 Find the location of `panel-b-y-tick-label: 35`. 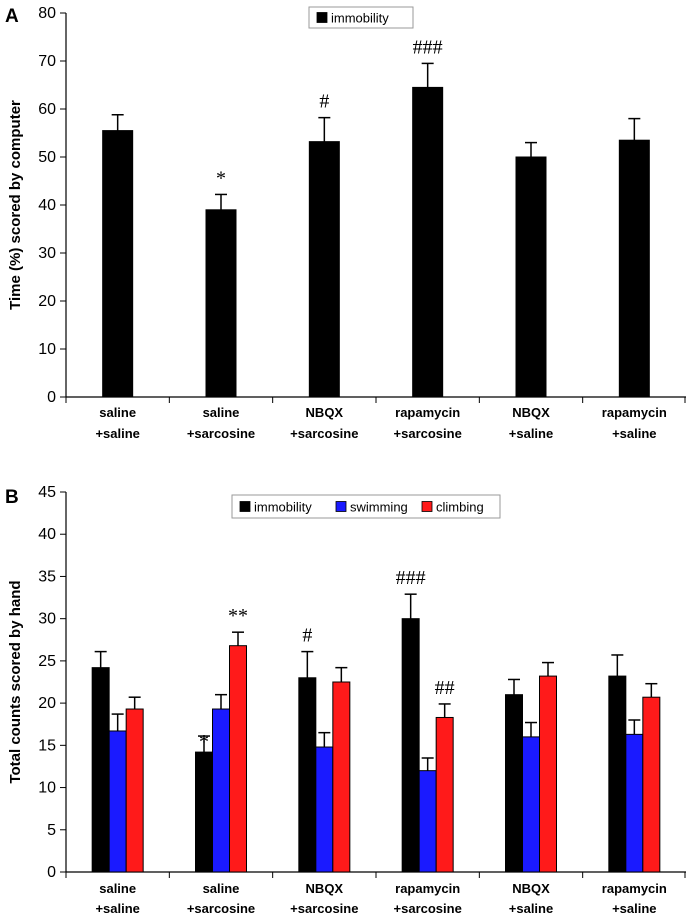

panel-b-y-tick-label: 35 is located at coordinates (47, 576).